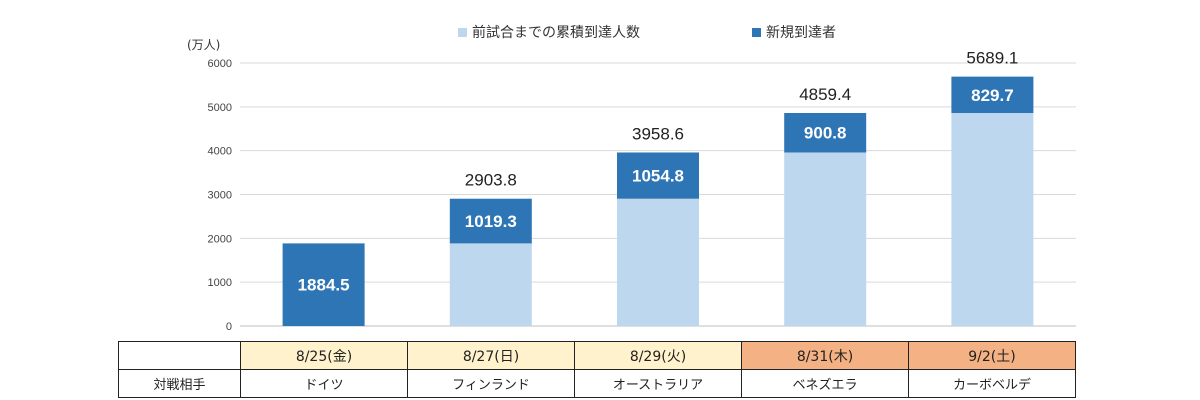 This screenshot has height=400, width=1200. Describe the element at coordinates (179, 383) in the screenshot. I see `row-header-opponent: 対戦相手` at that location.